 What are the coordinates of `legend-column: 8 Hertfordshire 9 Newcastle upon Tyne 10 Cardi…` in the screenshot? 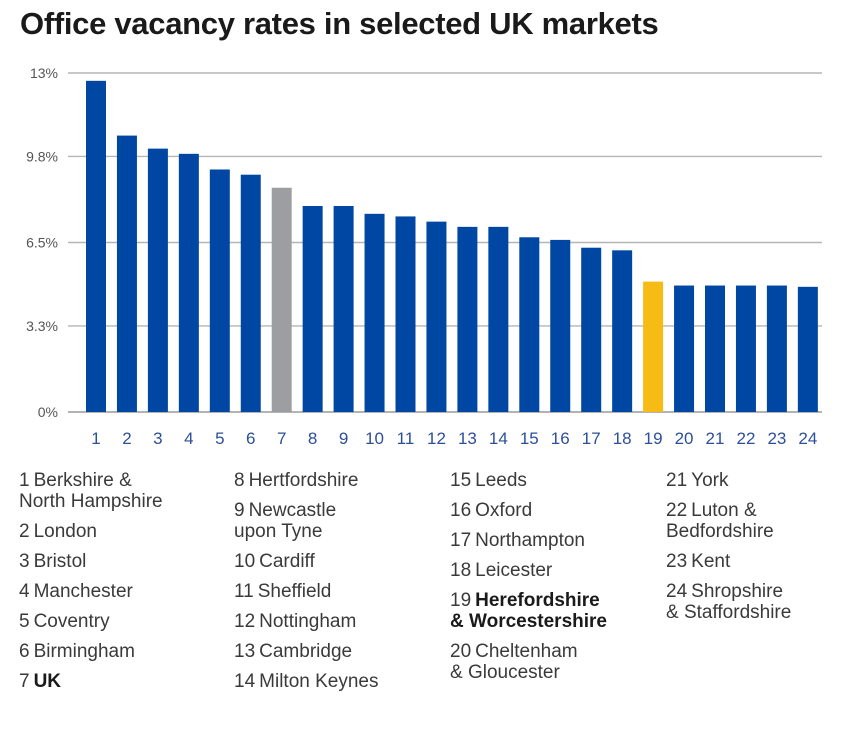 It's located at (306, 585).